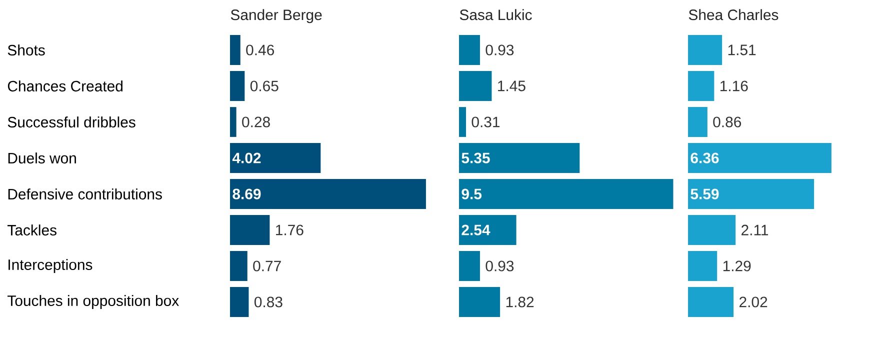  What do you see at coordinates (512, 86) in the screenshot?
I see `data-label: 1.45` at bounding box center [512, 86].